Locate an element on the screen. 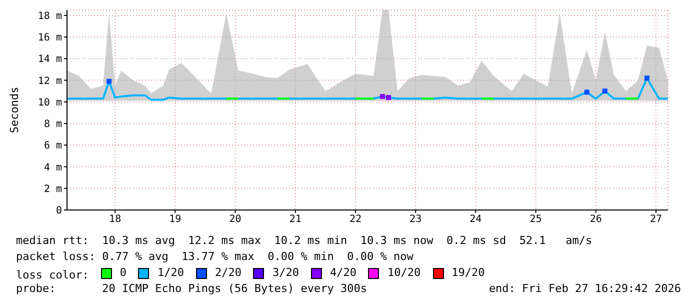 This screenshot has height=297, width=697. x-tick-label: 21 is located at coordinates (295, 220).